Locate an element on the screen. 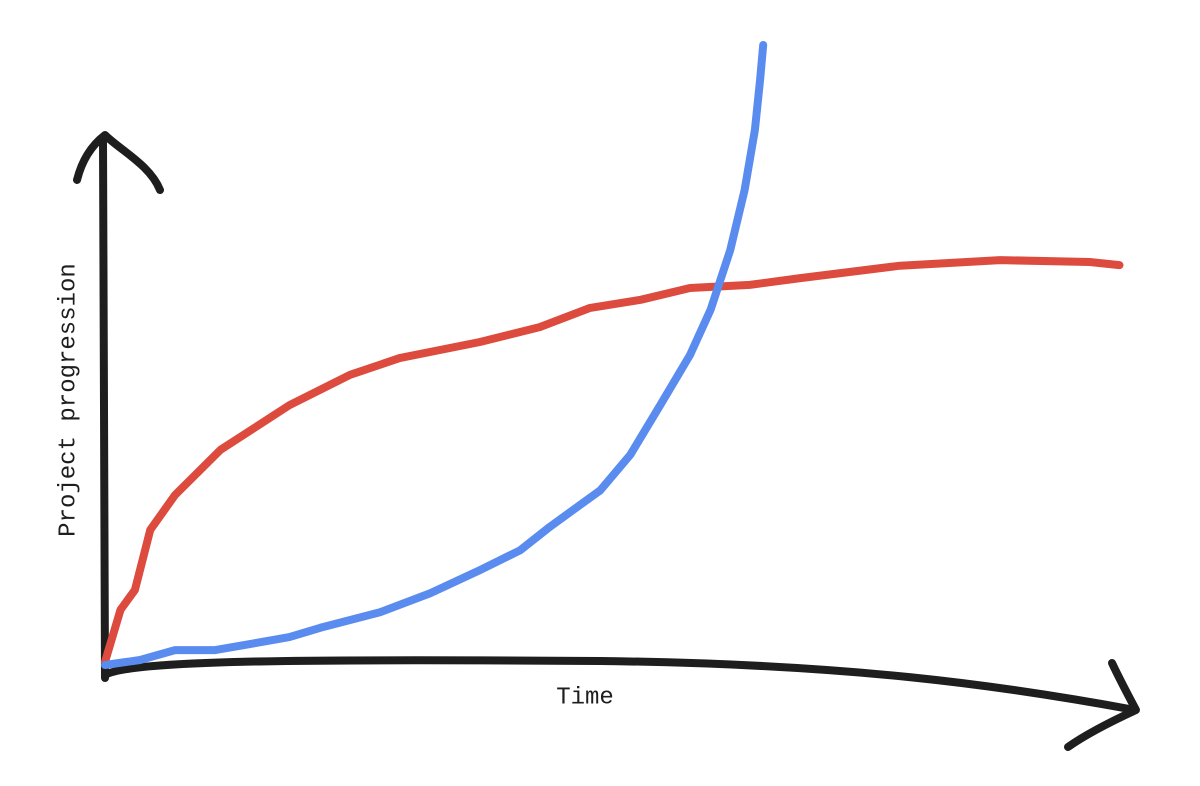 This screenshot has height=786, width=1200. y-axis-label: Project progression is located at coordinates (68, 400).